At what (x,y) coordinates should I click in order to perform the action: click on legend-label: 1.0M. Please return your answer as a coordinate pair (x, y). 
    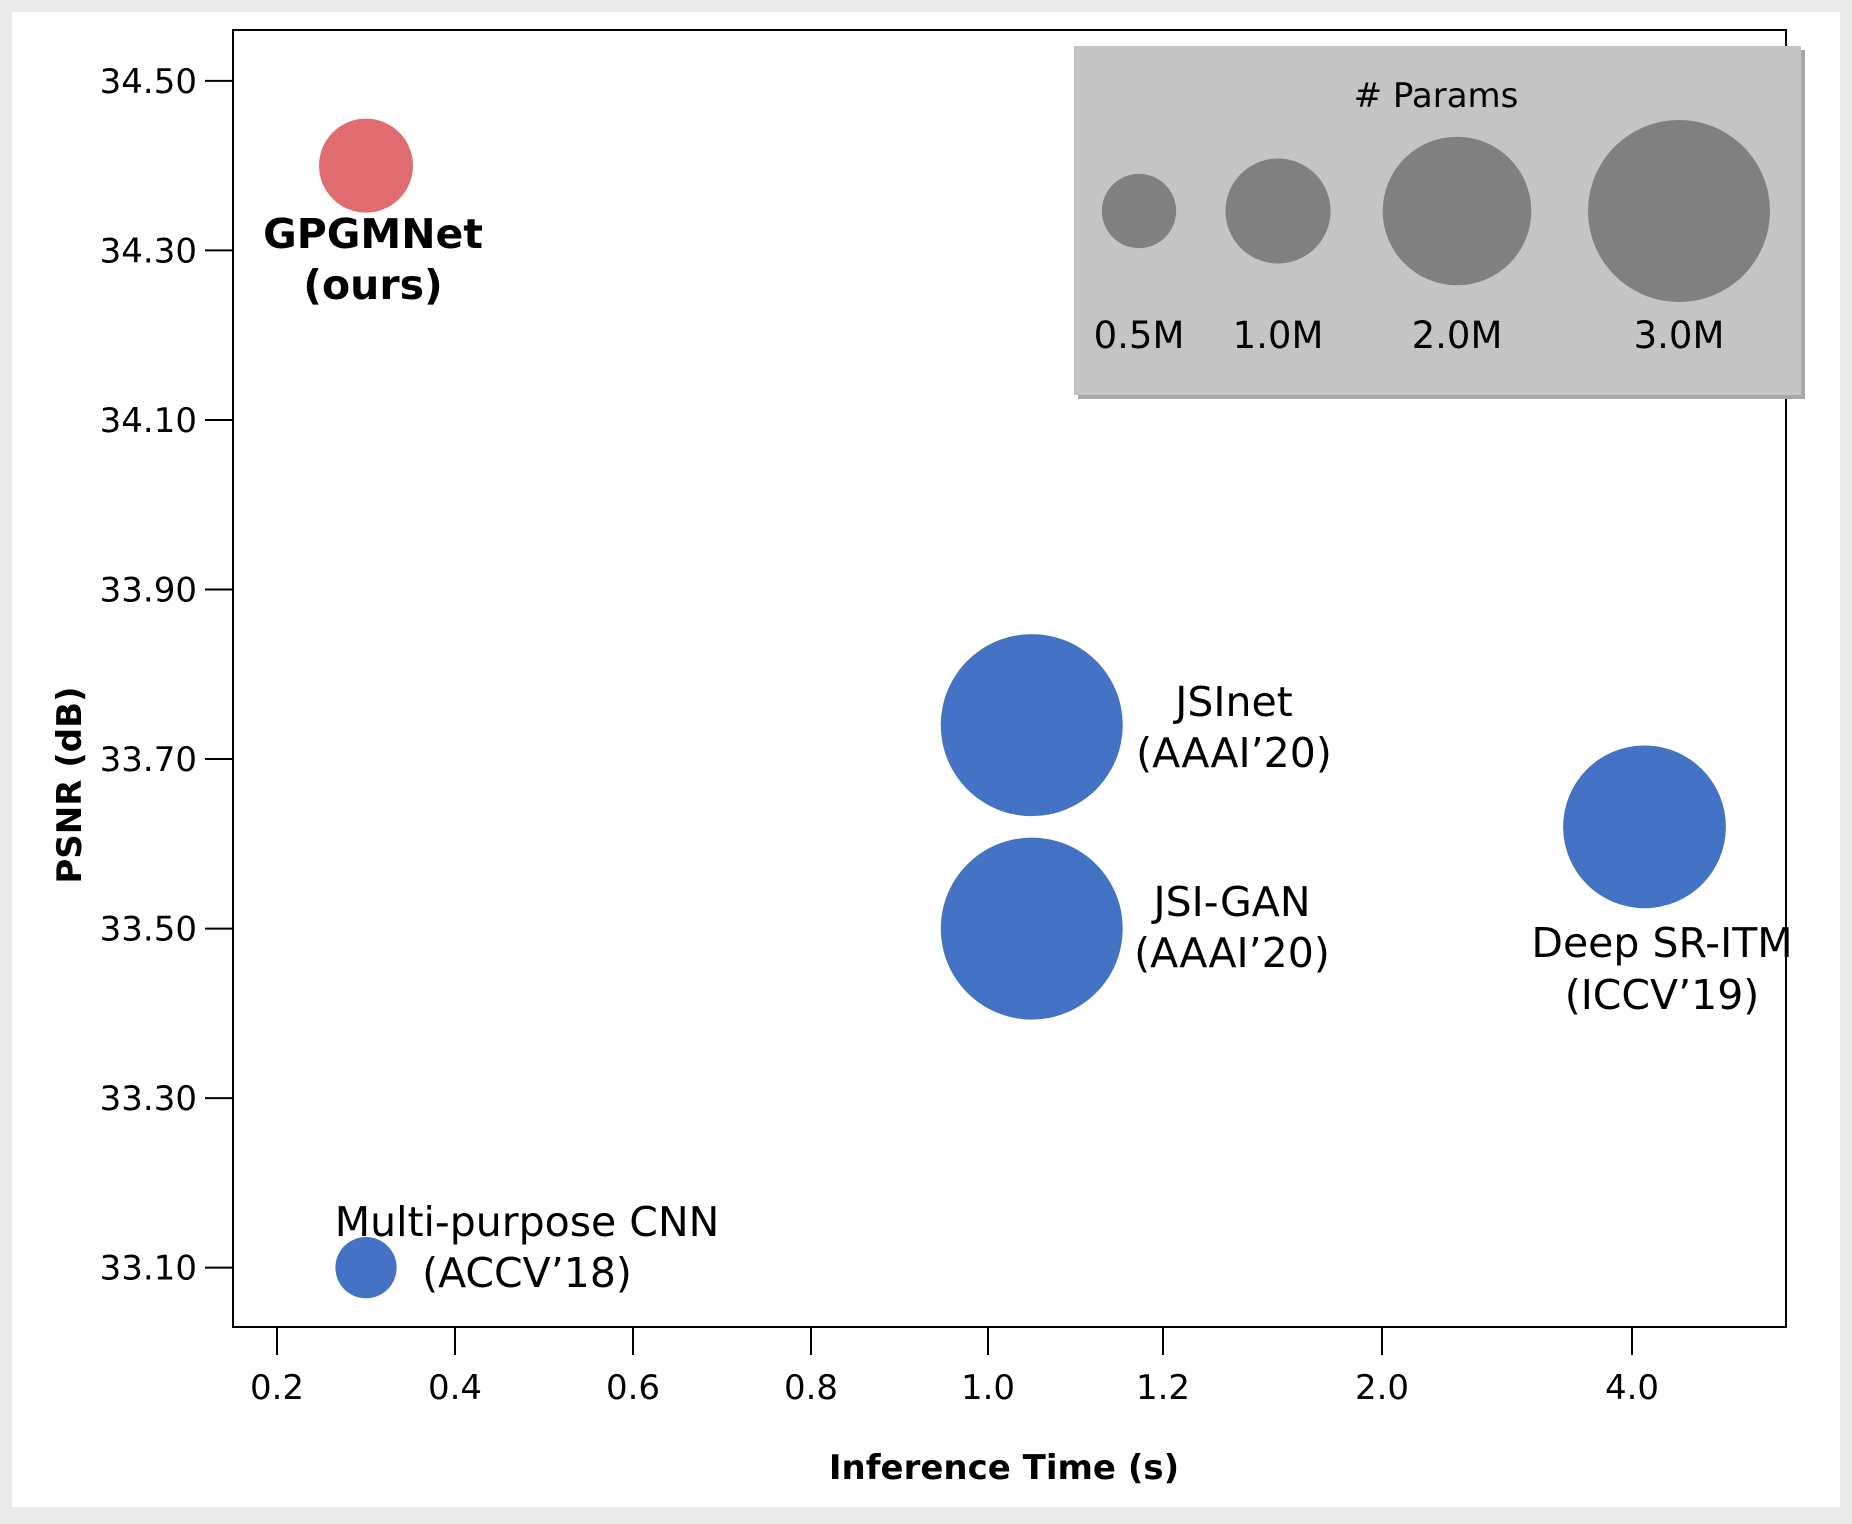
    Looking at the image, I should click on (1278, 335).